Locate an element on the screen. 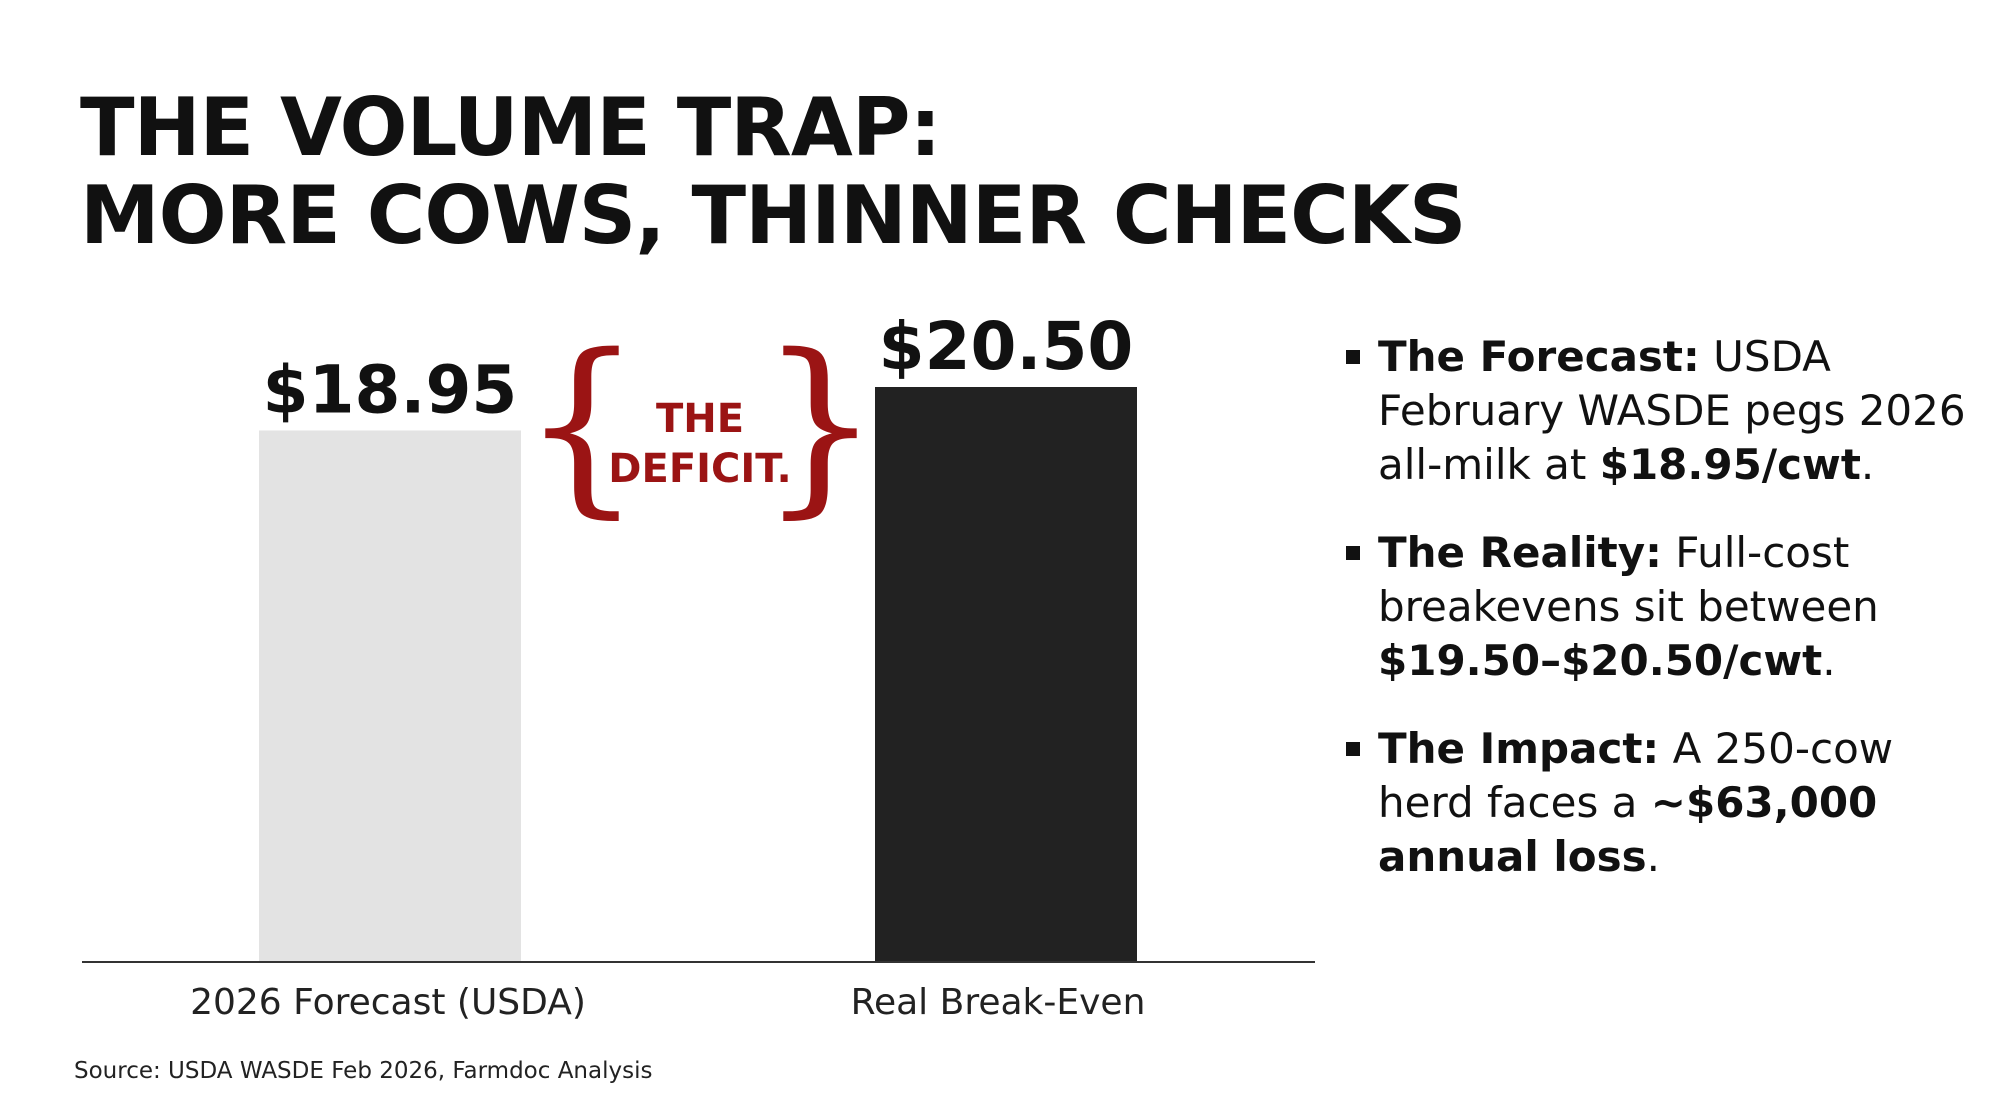  key-point-text: A 250-cow herd faces a is located at coordinates (1636, 775).